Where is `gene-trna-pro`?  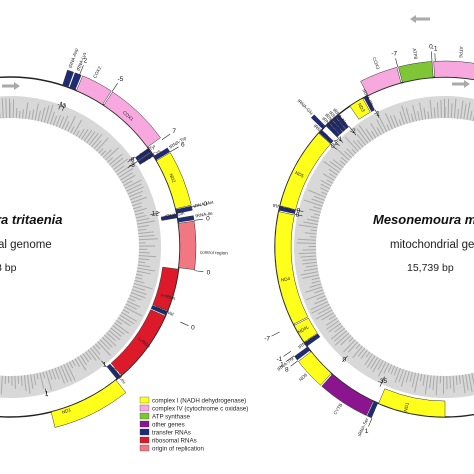 gene-trna-pro is located at coordinates (312, 340).